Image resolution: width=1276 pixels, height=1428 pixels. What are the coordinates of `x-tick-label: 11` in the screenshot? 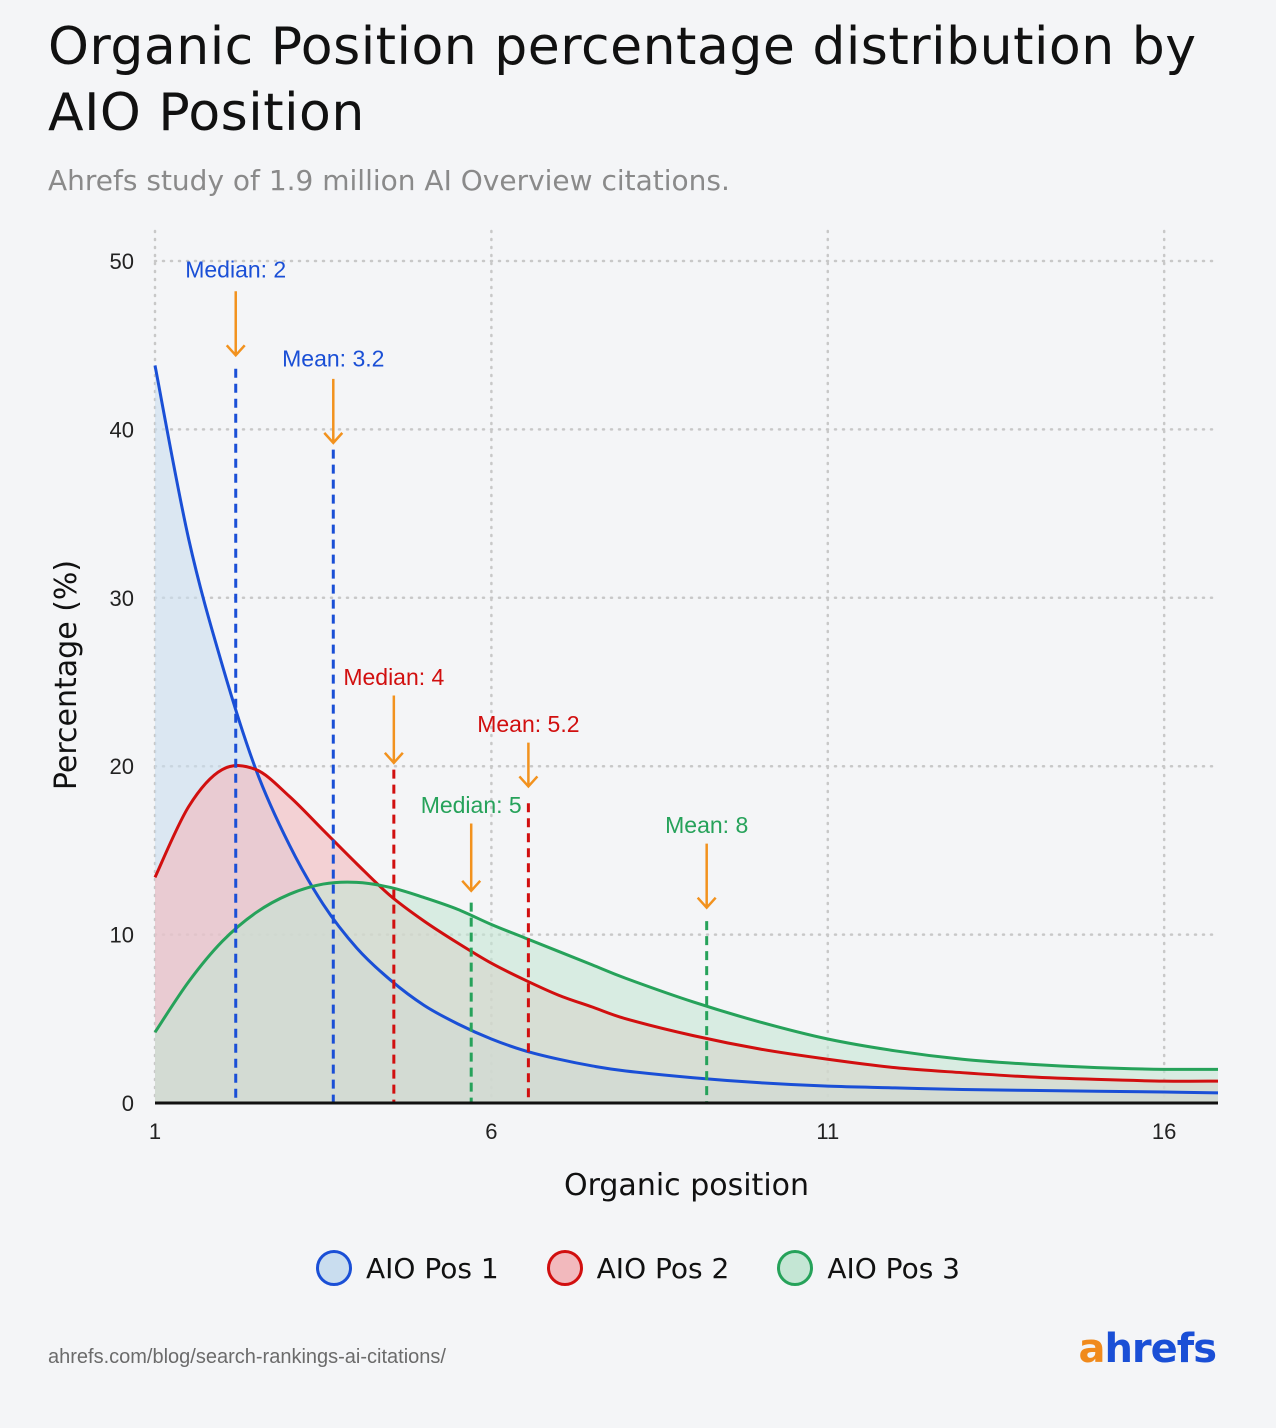 It's located at (827, 1131).